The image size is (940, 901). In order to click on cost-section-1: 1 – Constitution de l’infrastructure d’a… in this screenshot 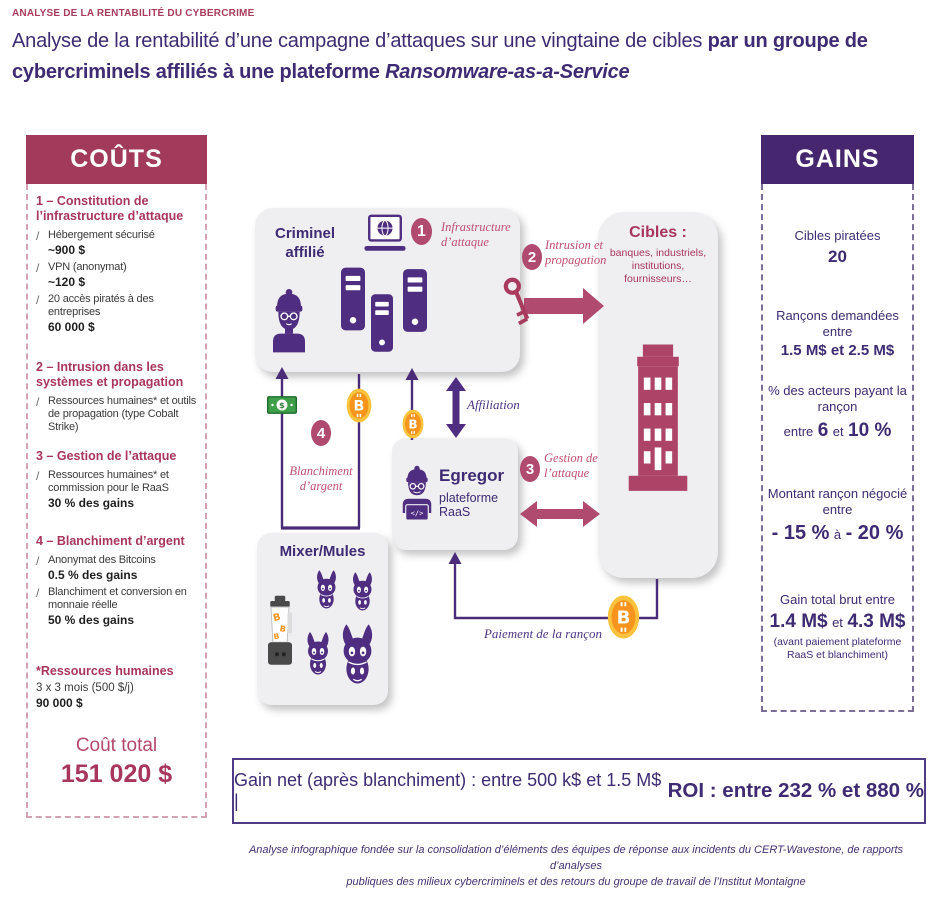, I will do `click(120, 266)`.